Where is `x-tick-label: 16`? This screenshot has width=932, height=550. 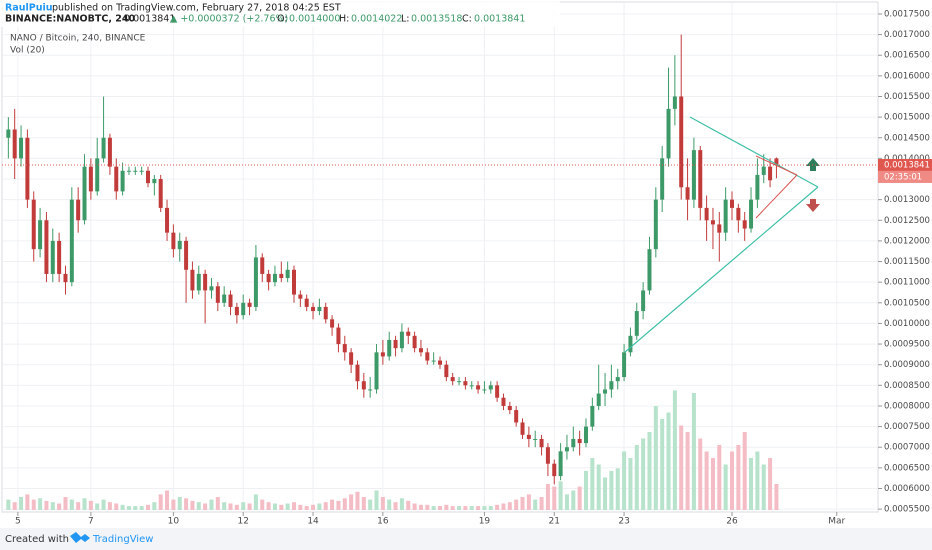
x-tick-label: 16 is located at coordinates (383, 522).